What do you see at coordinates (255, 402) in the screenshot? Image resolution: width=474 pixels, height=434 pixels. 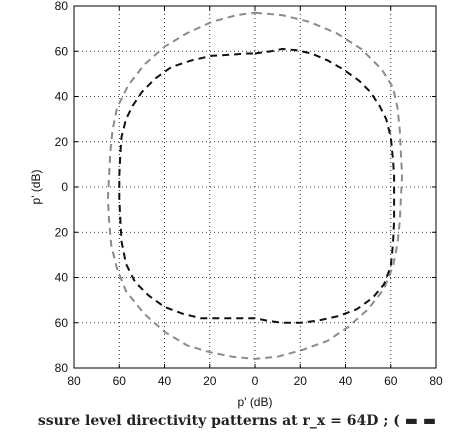 I see `x-axis-label: p' (dB)` at bounding box center [255, 402].